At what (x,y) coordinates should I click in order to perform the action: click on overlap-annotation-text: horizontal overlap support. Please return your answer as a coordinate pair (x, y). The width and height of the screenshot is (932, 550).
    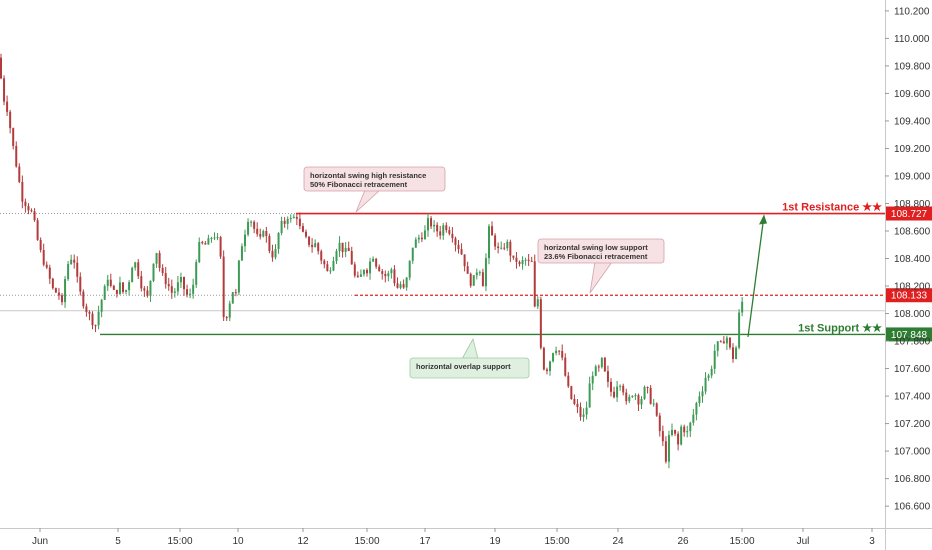
    Looking at the image, I should click on (463, 366).